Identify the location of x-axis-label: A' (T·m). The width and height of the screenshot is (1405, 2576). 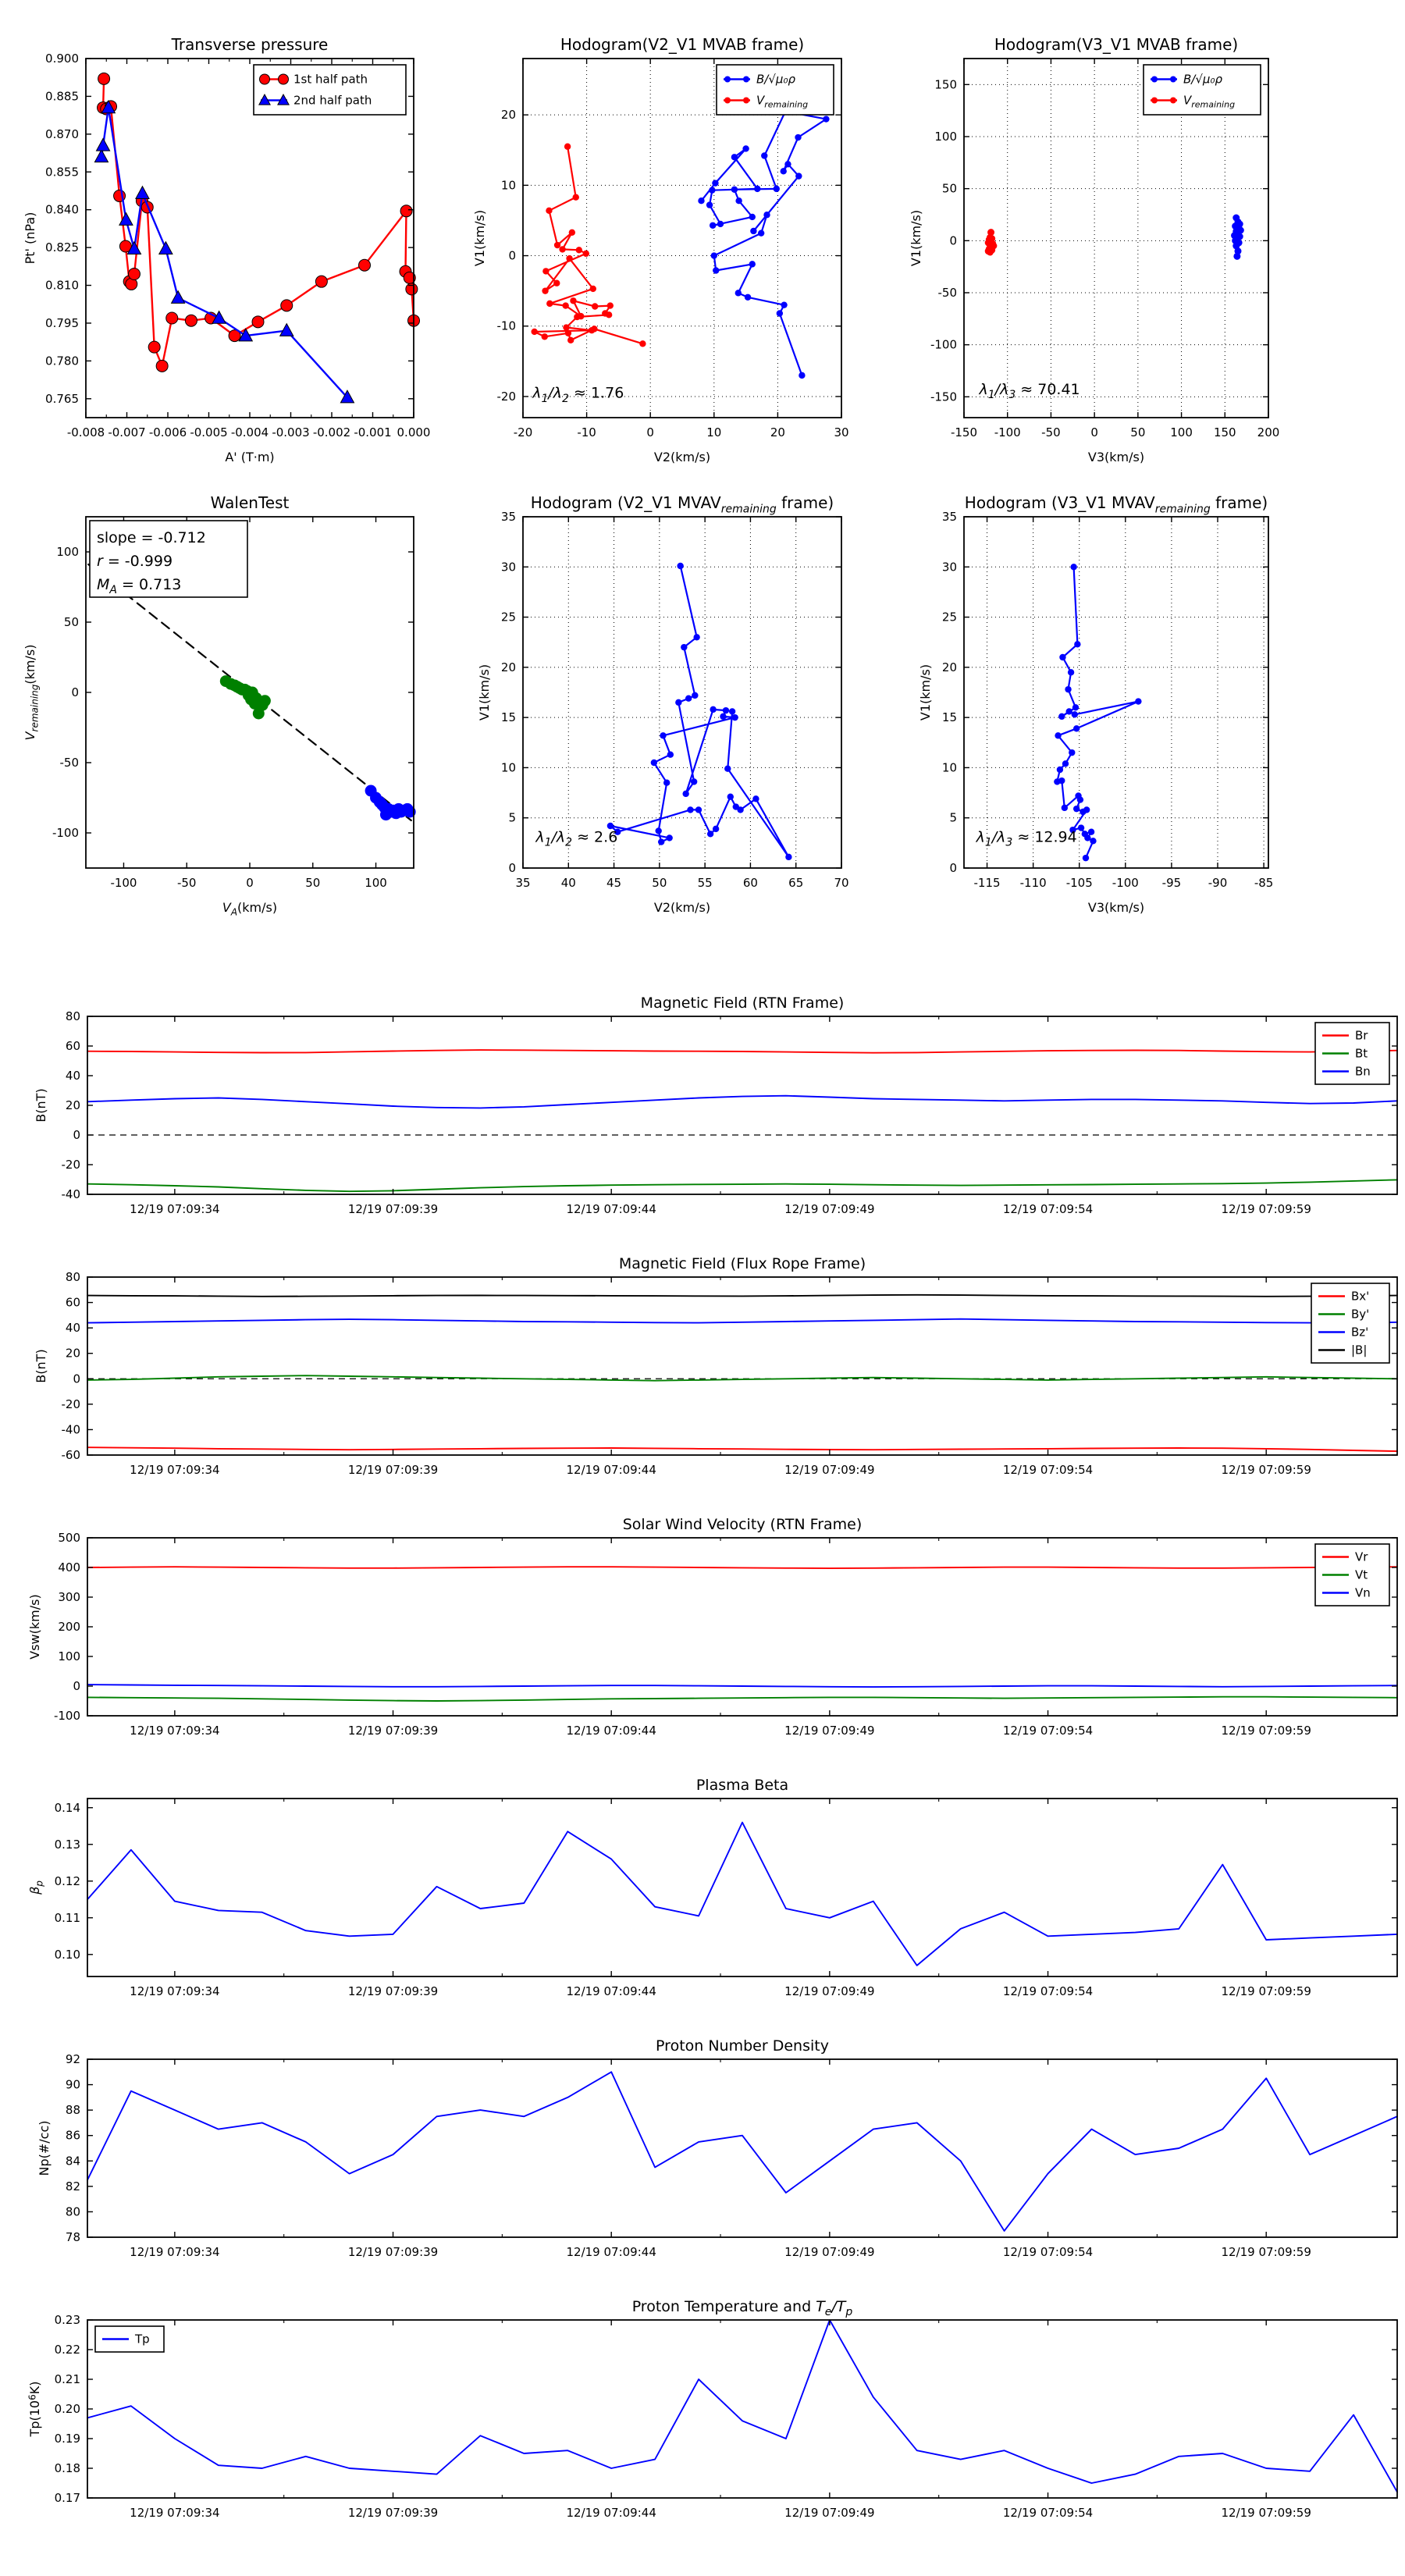
(250, 457).